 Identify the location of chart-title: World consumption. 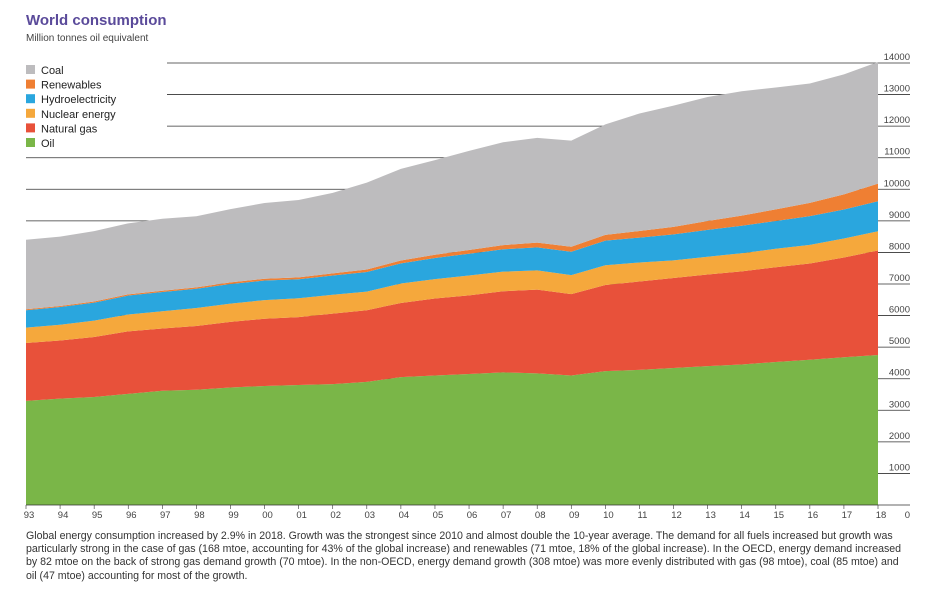
(96, 20).